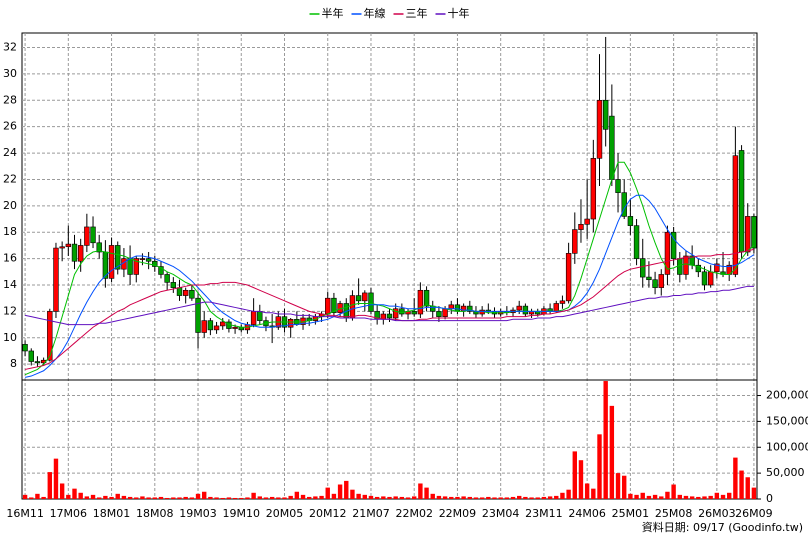 This screenshot has height=540, width=808. Describe the element at coordinates (10, 47) in the screenshot. I see `y-tick-label: 32` at that location.